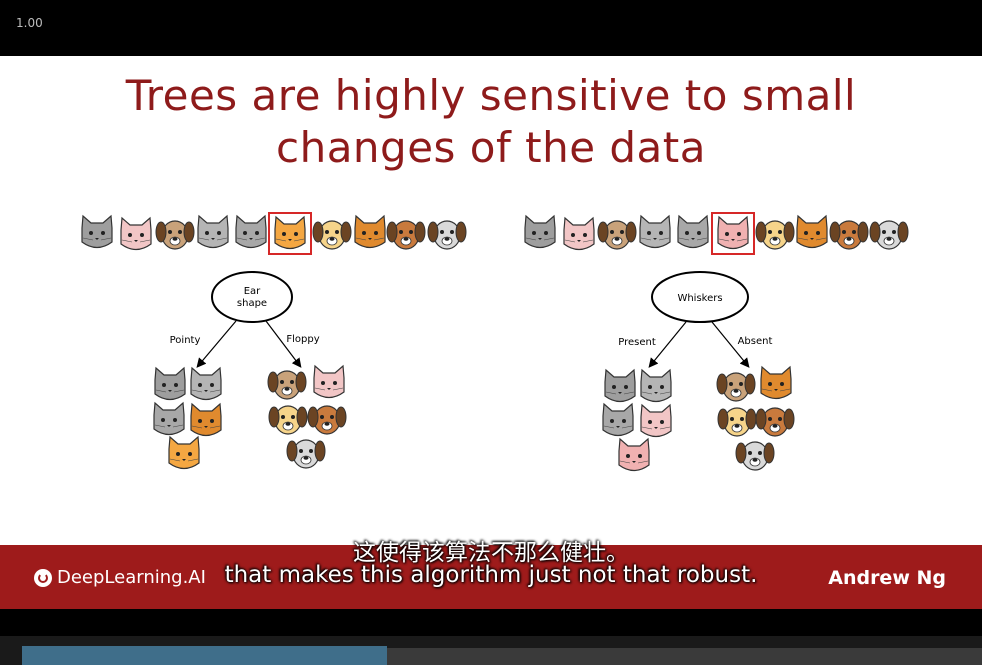 This screenshot has width=982, height=665. What do you see at coordinates (43, 577) in the screenshot?
I see `deeplearning-logo-icon` at bounding box center [43, 577].